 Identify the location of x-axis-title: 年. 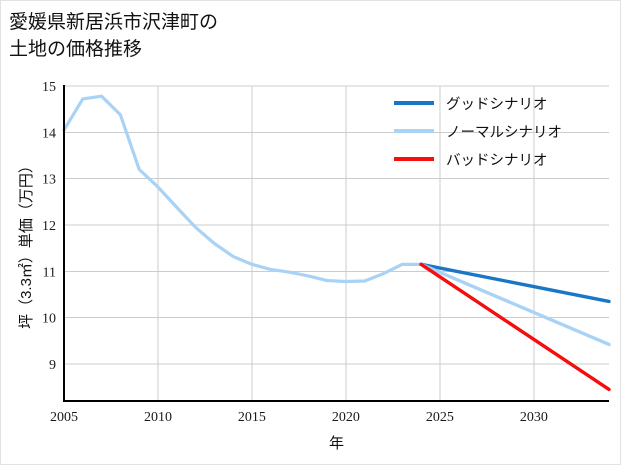
(336, 443).